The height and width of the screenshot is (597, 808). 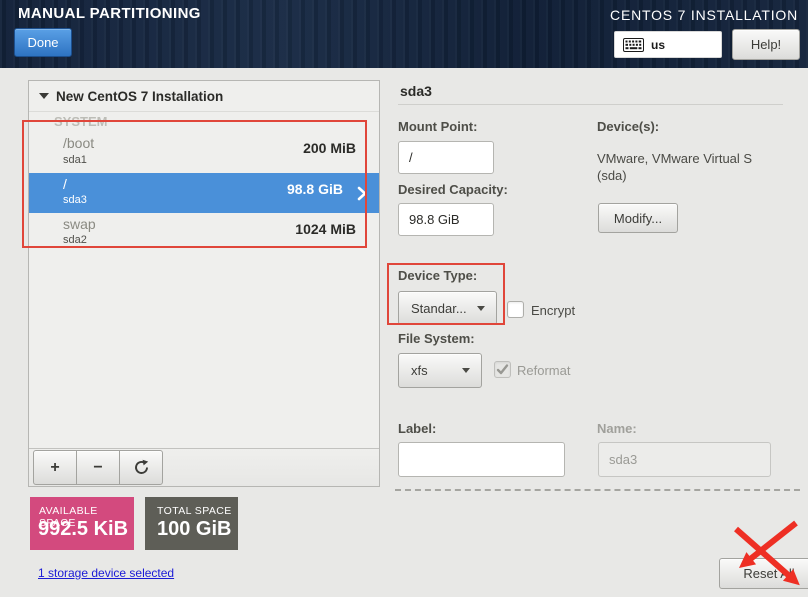 I want to click on partition-size: 1024 MiB, so click(x=325, y=229).